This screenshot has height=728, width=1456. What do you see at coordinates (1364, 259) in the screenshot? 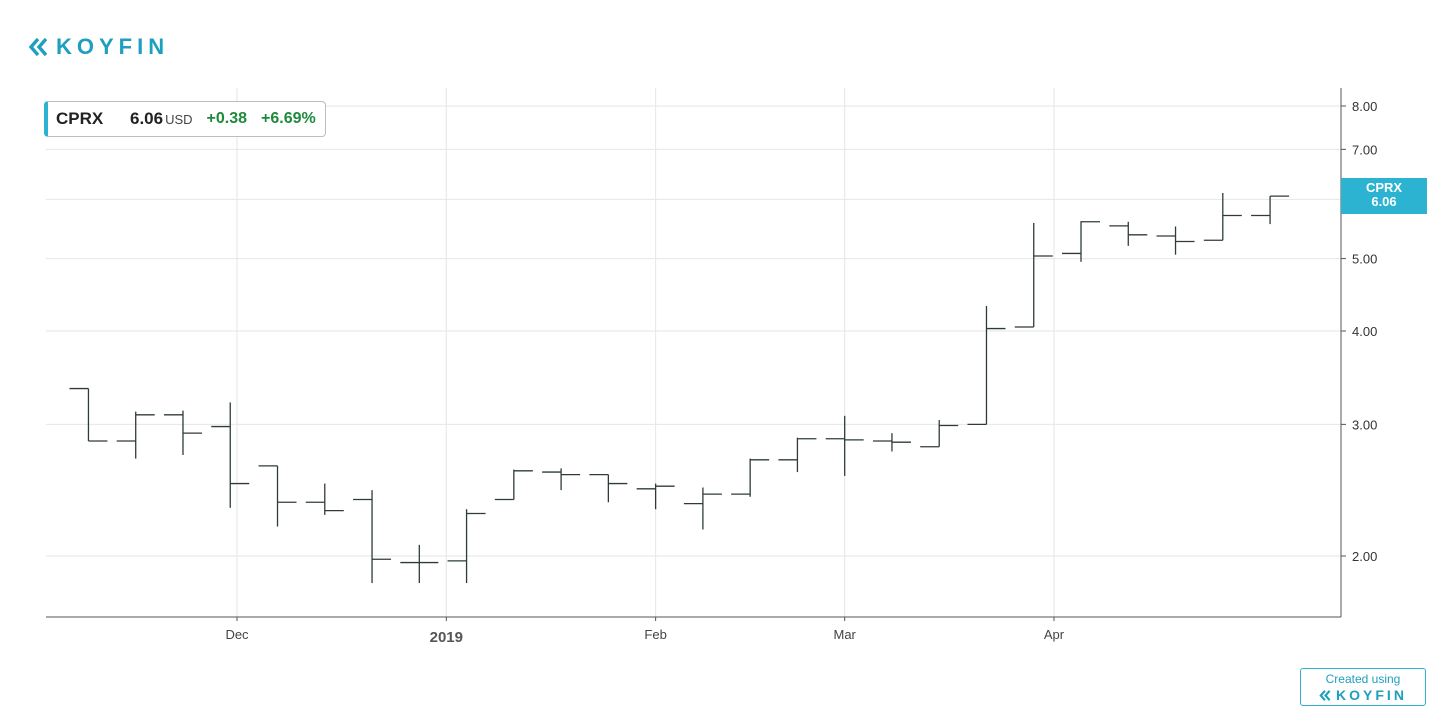
I see `y-tick-label: 5.00` at bounding box center [1364, 259].